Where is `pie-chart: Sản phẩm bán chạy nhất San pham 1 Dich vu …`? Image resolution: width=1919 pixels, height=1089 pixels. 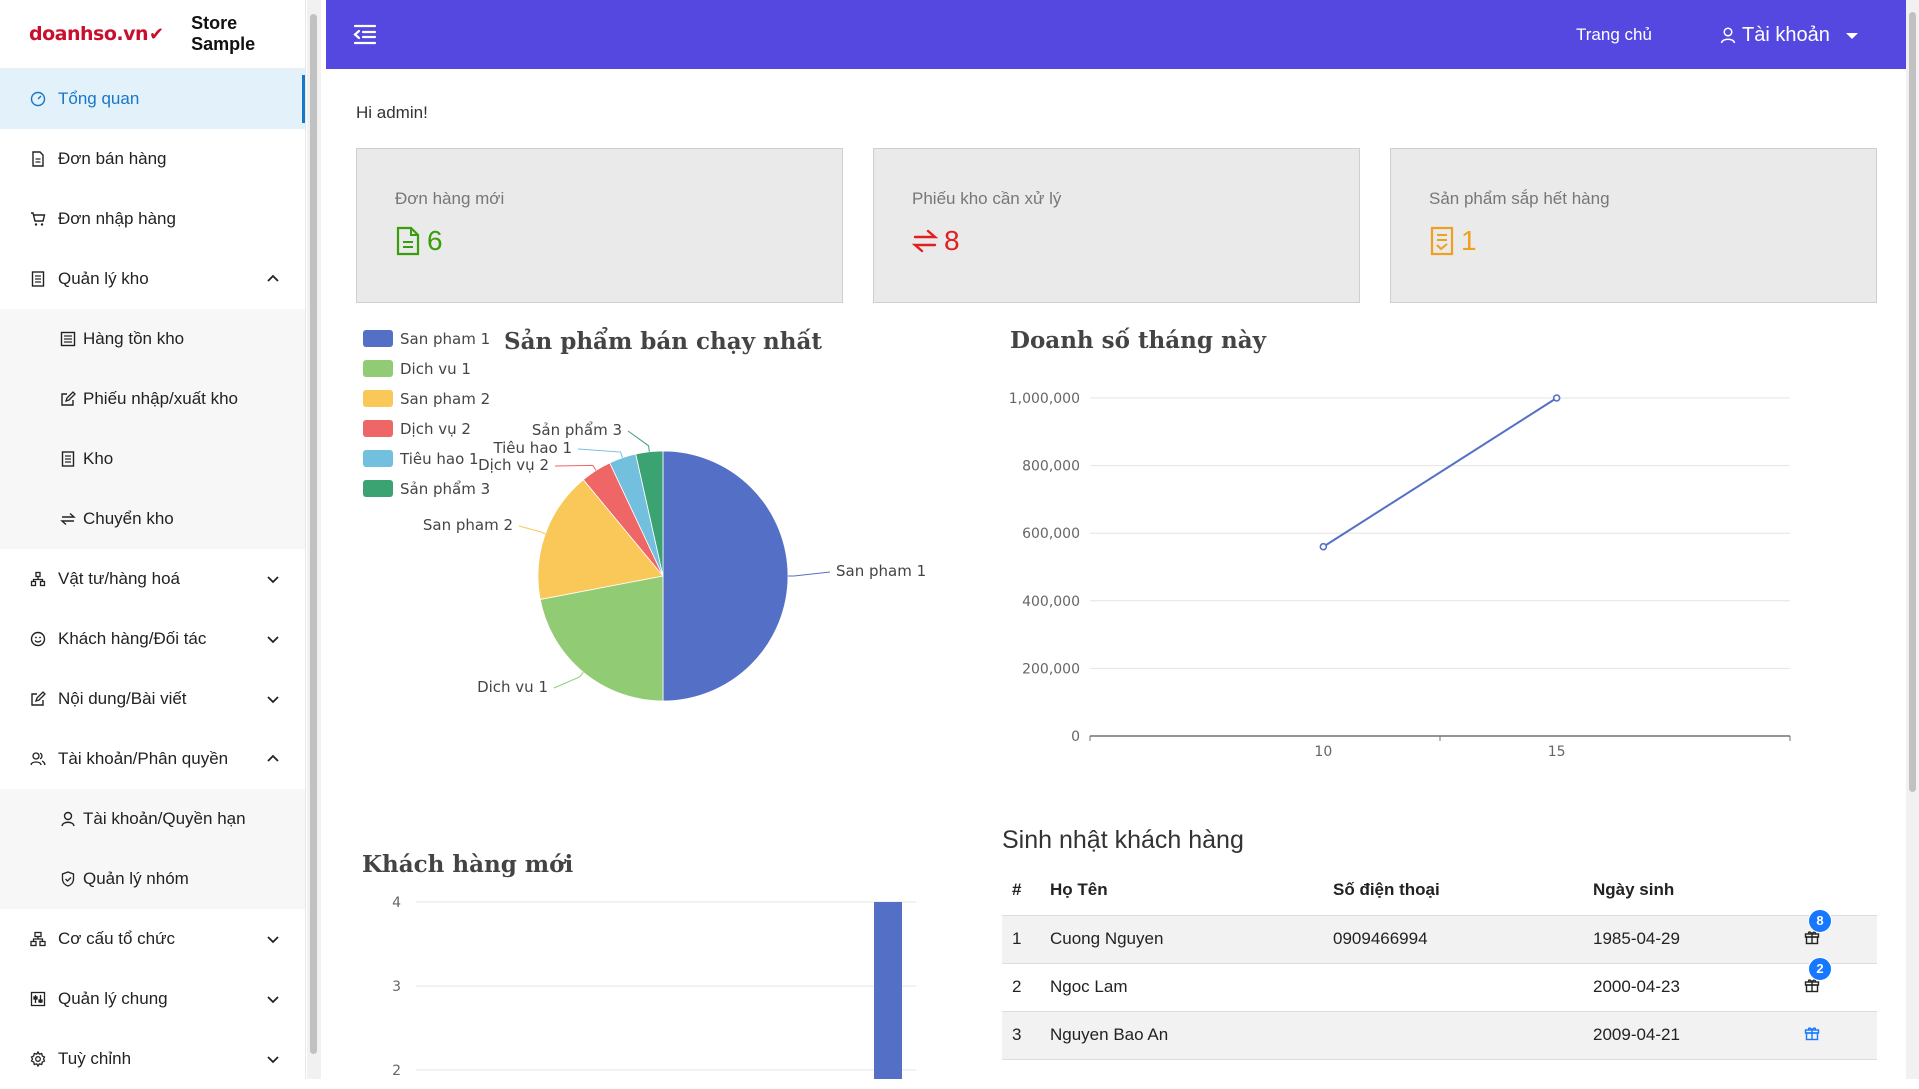 pie-chart: Sản phẩm bán chạy nhất San pham 1 Dich vu … is located at coordinates (644, 514).